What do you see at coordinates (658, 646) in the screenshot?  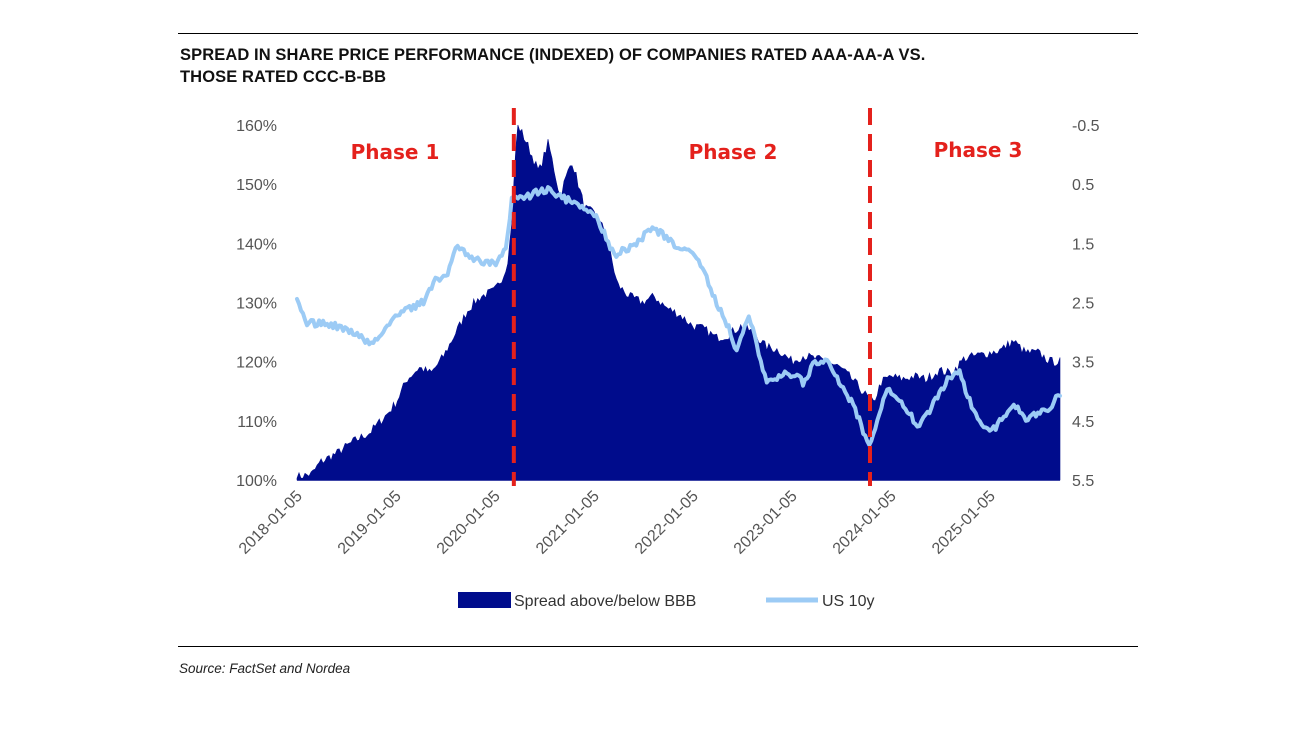 I see `bottom-rule` at bounding box center [658, 646].